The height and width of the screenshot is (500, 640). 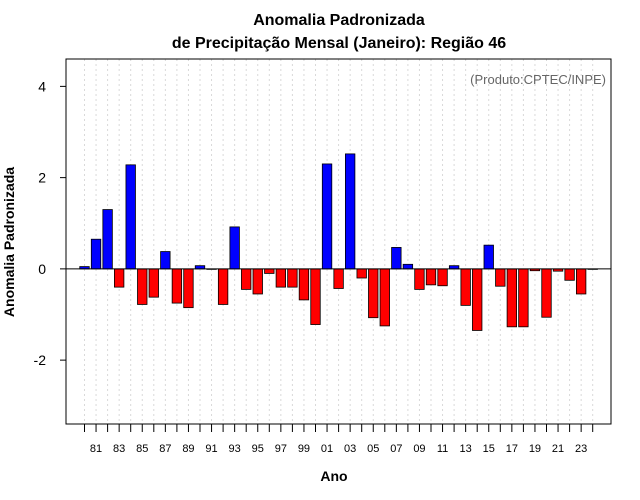 What do you see at coordinates (419, 449) in the screenshot?
I see `x-tick-label: 09` at bounding box center [419, 449].